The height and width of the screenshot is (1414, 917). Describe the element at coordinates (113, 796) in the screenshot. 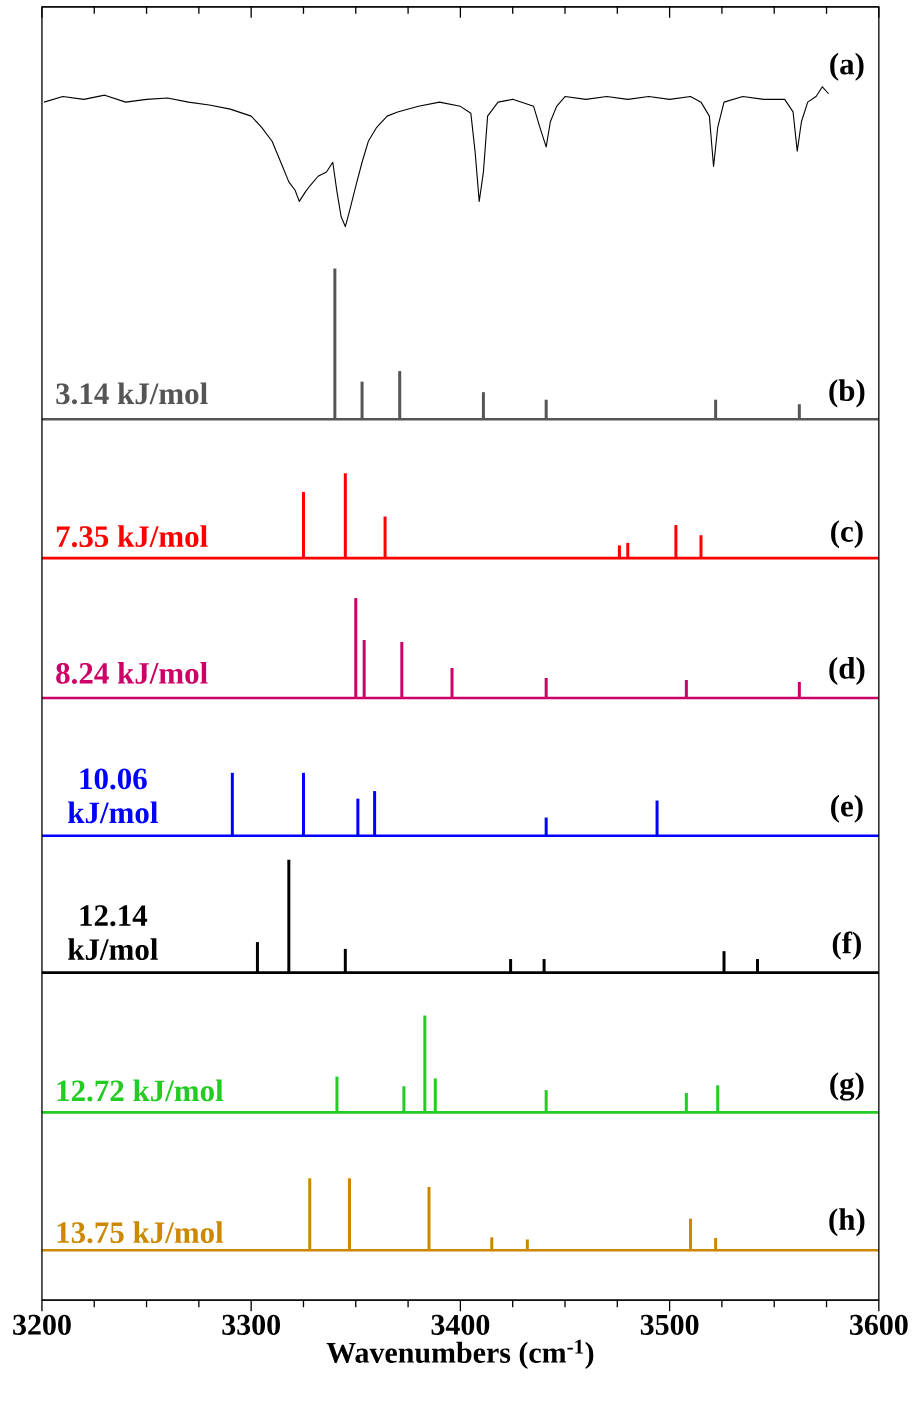

I see `annotation: 10.06 kJ/mol` at that location.